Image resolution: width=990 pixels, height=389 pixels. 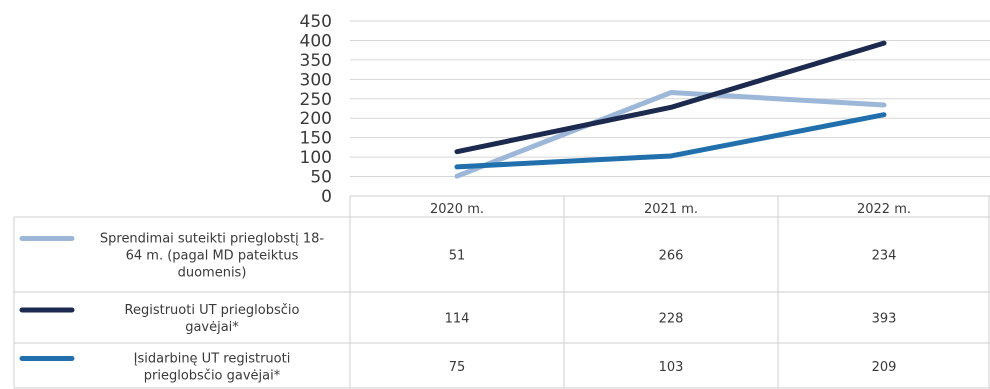 What do you see at coordinates (884, 256) in the screenshot?
I see `table-cell-value: 234` at bounding box center [884, 256].